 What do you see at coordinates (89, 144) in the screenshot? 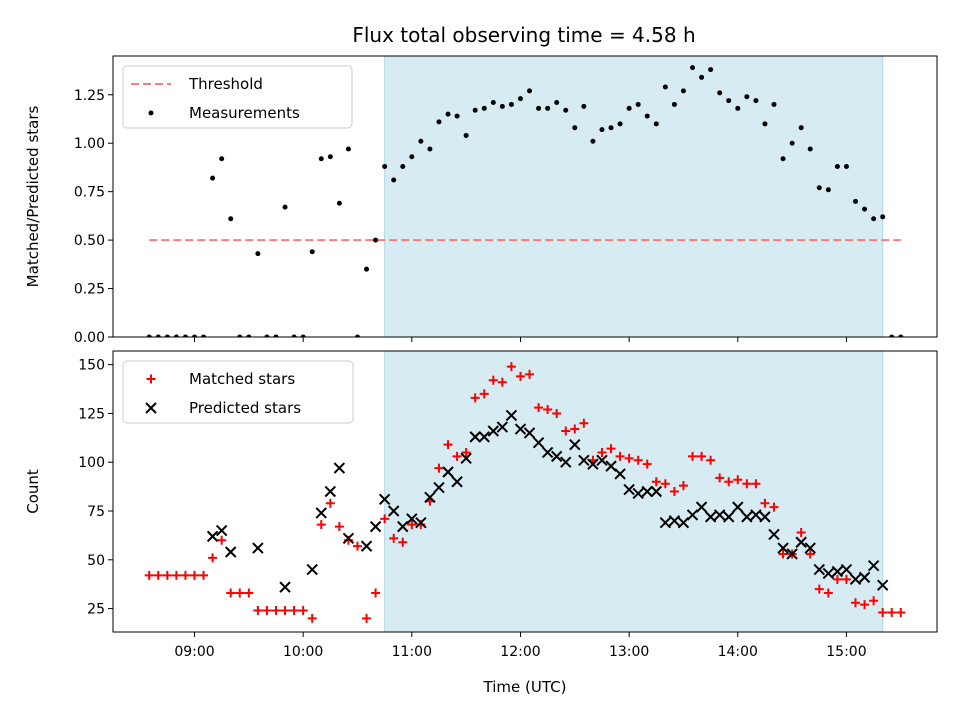
I see `y-tick-label: 1.00` at bounding box center [89, 144].